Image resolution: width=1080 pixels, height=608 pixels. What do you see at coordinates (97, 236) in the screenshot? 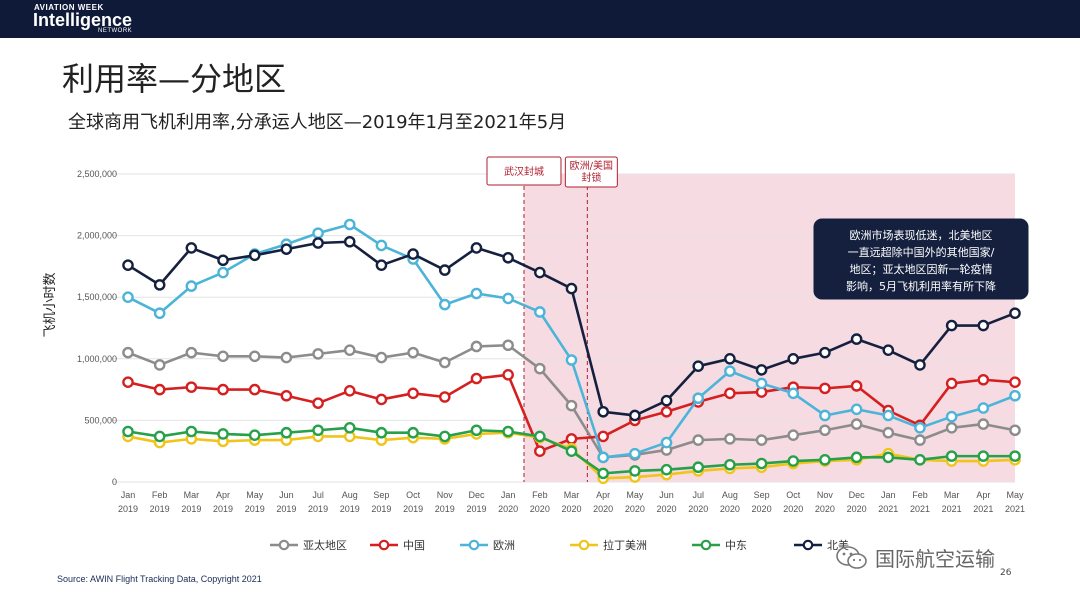
I see `y-tick-label: 2,000,000` at bounding box center [97, 236].